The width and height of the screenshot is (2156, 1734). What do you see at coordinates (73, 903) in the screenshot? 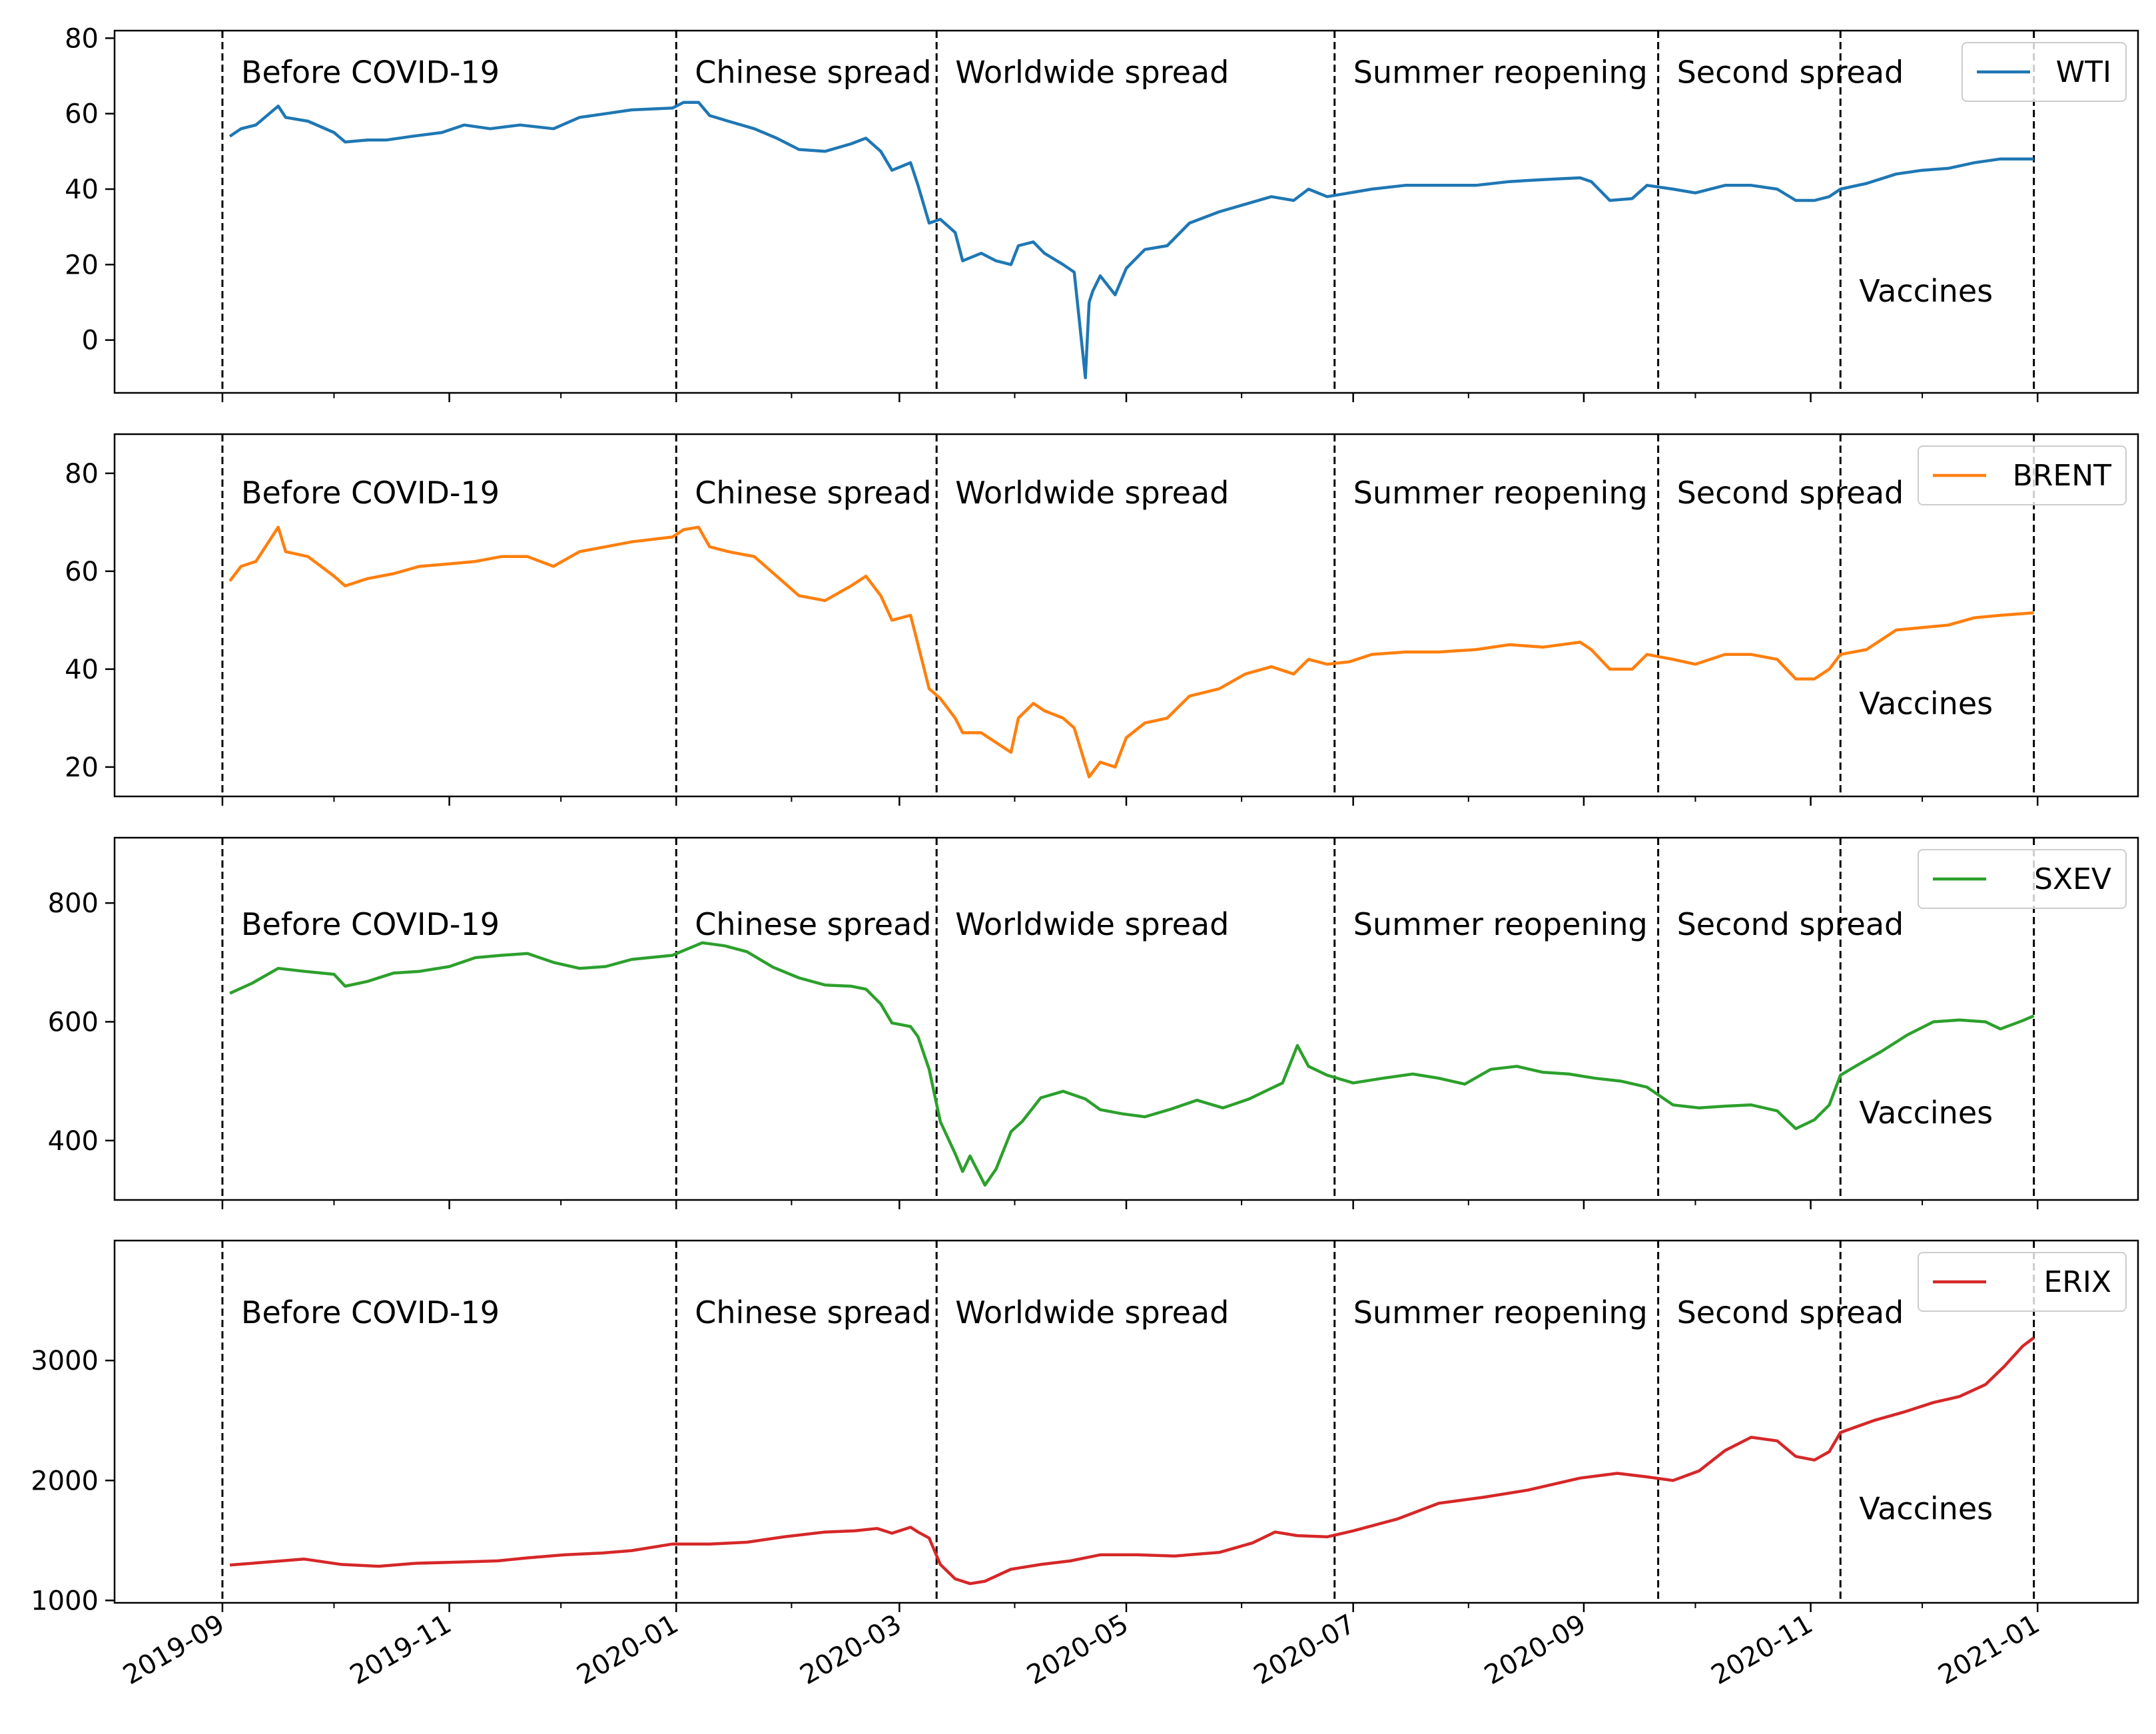
I see `y-tick-label: 800` at bounding box center [73, 903].